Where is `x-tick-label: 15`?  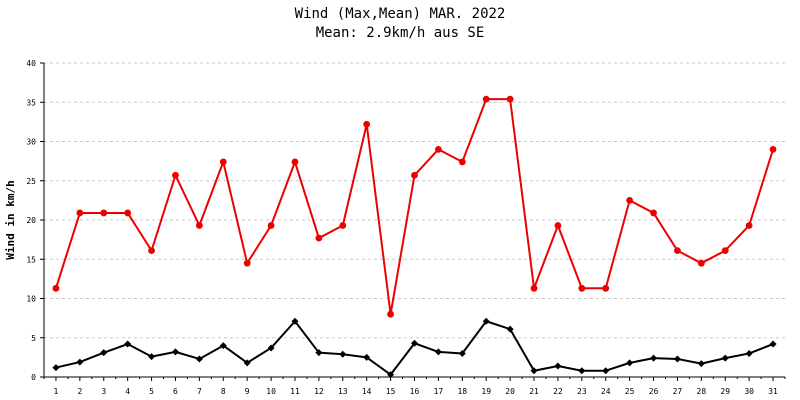
x-tick-label: 15 is located at coordinates (391, 391).